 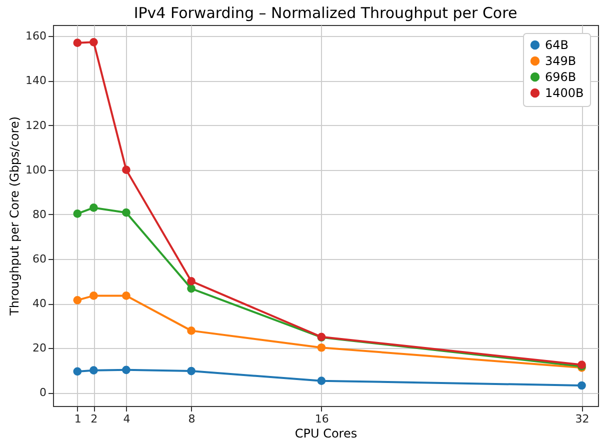 What do you see at coordinates (39, 259) in the screenshot?
I see `y-tick-label: 60` at bounding box center [39, 259].